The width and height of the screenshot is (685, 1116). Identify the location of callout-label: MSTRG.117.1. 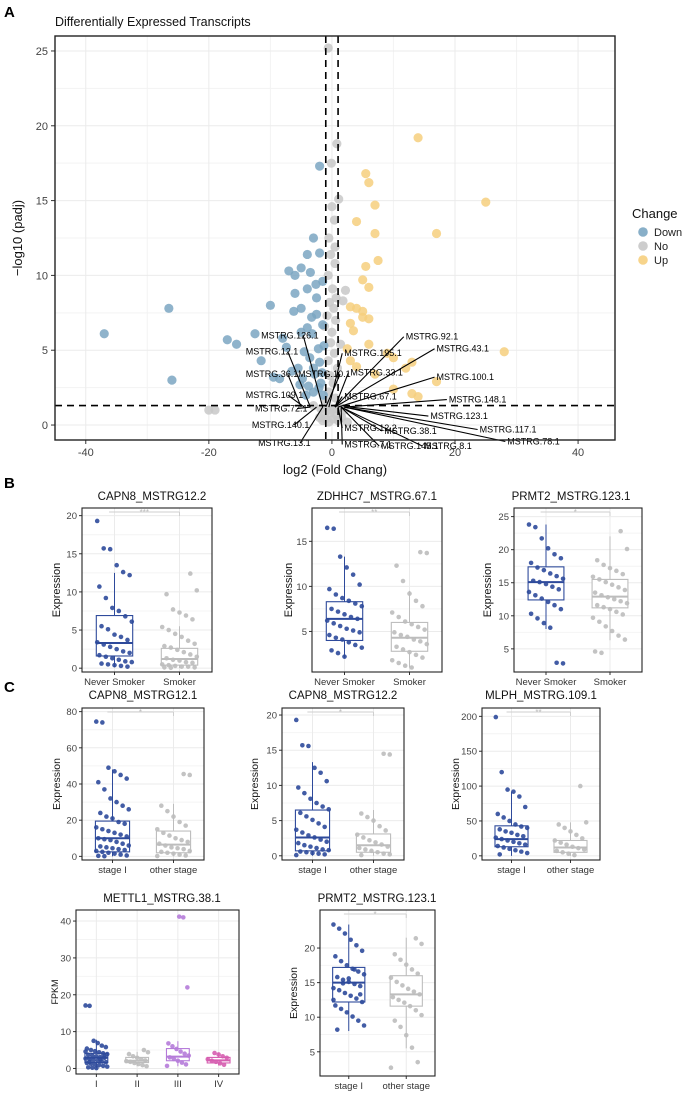
(508, 430).